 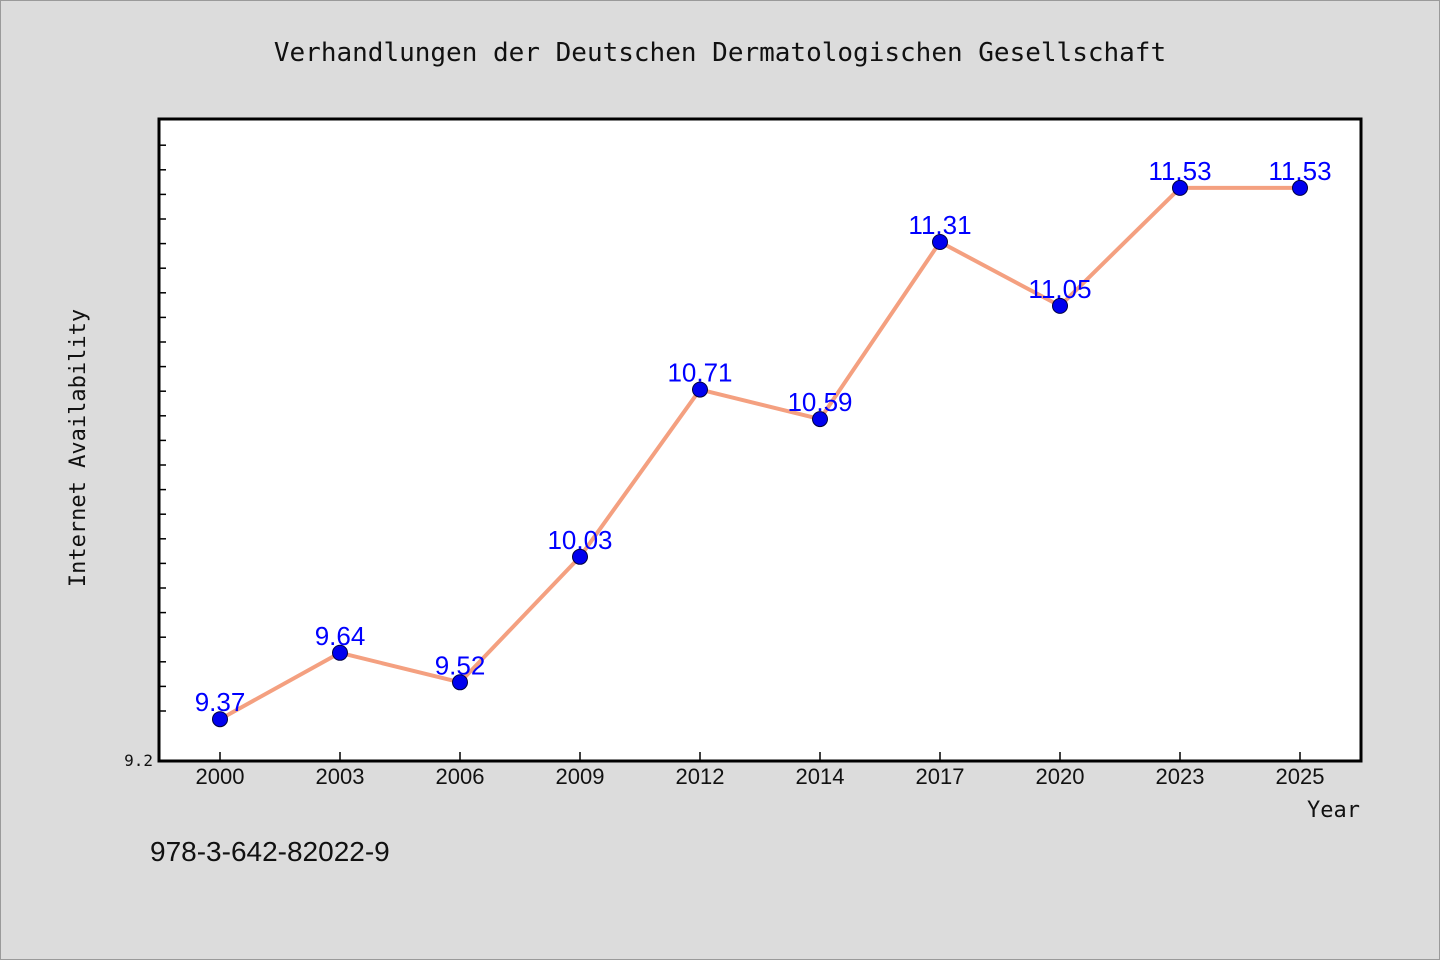 I want to click on data-label: 10.59, so click(x=819, y=402).